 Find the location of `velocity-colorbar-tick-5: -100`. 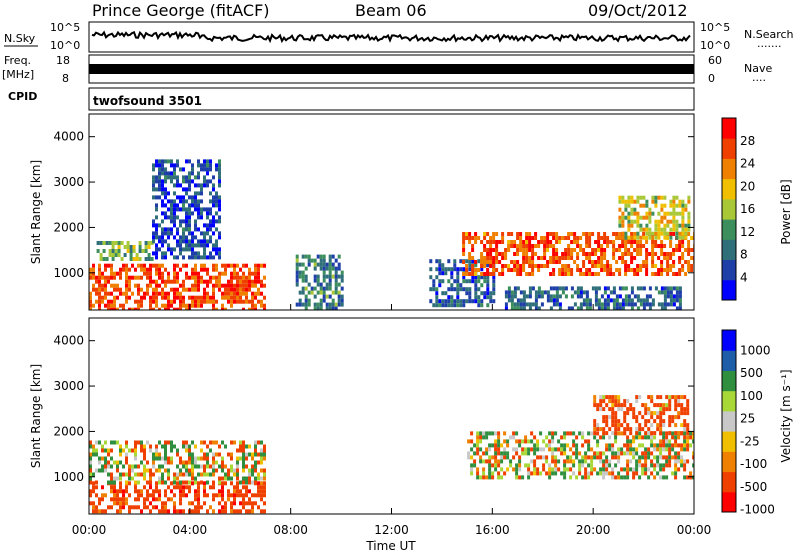

velocity-colorbar-tick-5: -100 is located at coordinates (753, 464).